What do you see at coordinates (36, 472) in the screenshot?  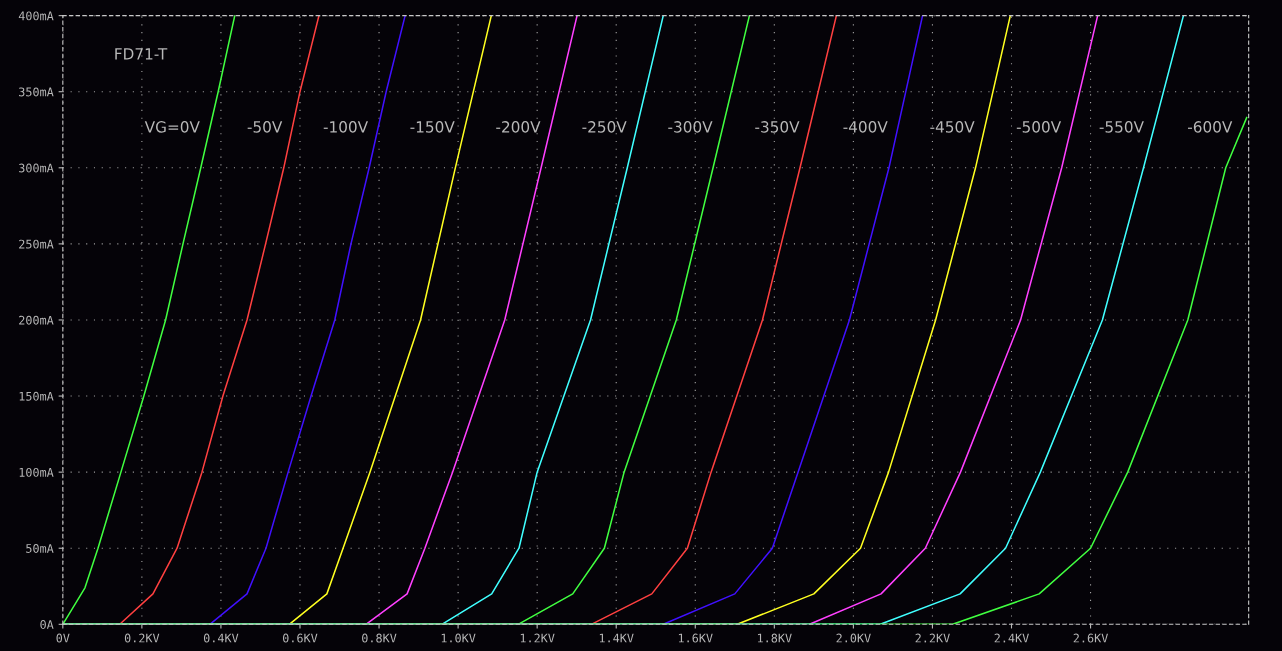 I see `y-tick-label: 100mA` at bounding box center [36, 472].